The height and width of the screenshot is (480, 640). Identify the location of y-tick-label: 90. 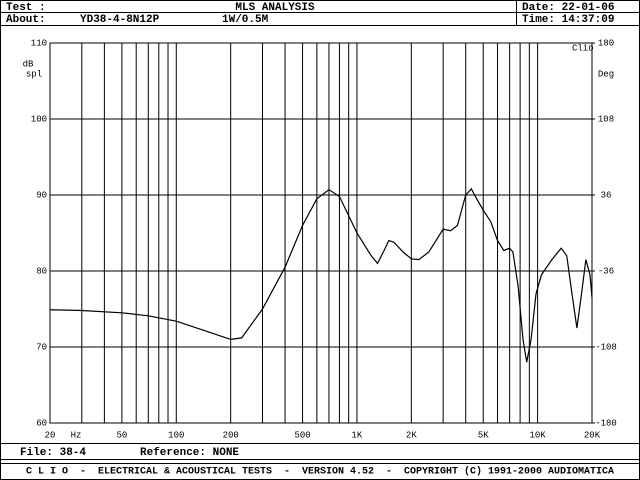
(41, 195).